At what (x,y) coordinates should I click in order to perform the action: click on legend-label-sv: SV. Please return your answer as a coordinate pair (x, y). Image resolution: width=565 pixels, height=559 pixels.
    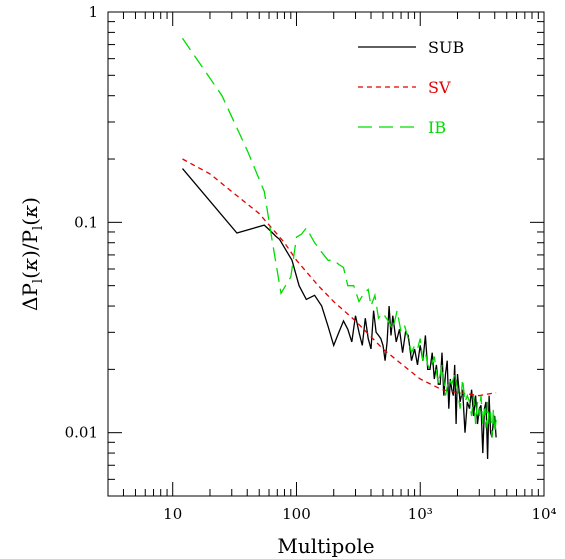
    Looking at the image, I should click on (439, 87).